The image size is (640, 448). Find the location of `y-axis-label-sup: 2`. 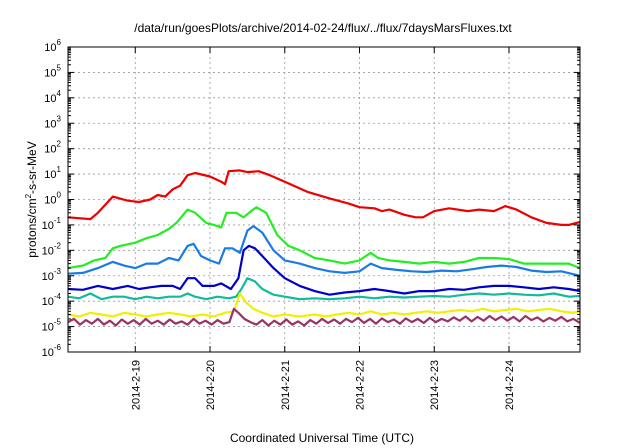

y-axis-label-sup: 2 is located at coordinates (28, 195).